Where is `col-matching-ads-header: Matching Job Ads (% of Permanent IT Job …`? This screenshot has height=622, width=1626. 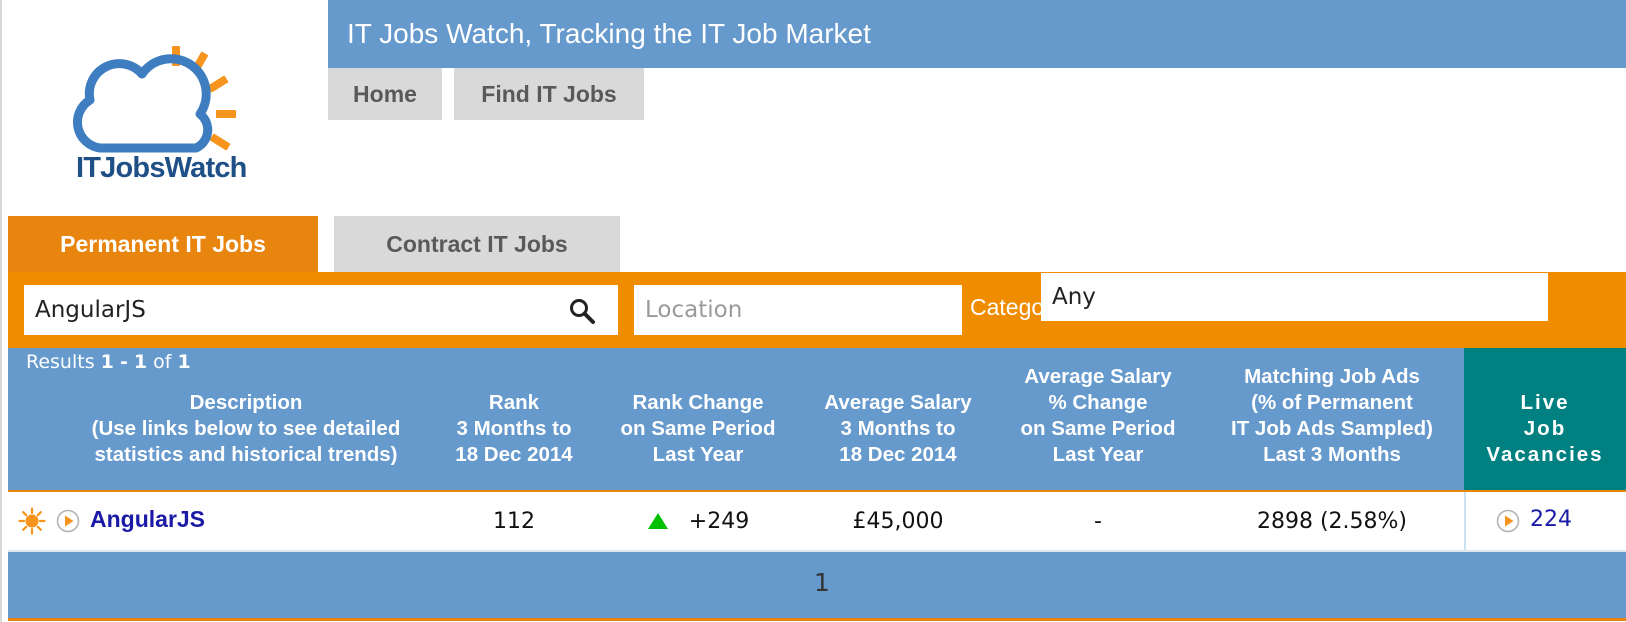 col-matching-ads-header: Matching Job Ads (% of Permanent IT Job … is located at coordinates (1332, 415).